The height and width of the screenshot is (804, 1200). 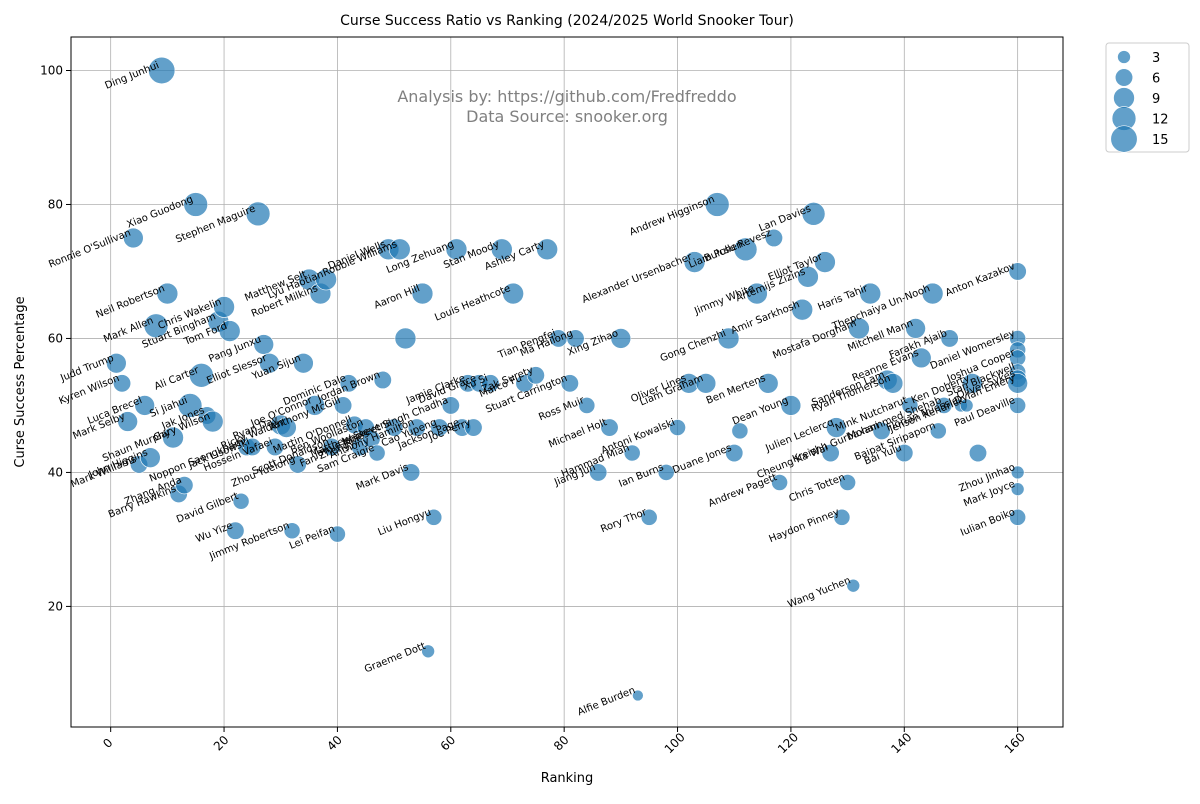 I want to click on x-tick-label: 40, so click(x=334, y=743).